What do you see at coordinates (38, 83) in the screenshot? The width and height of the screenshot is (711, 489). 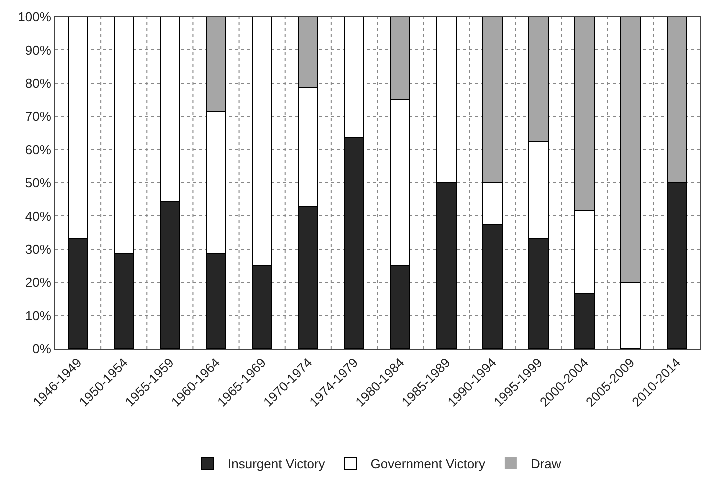 I see `y-tick-label: 80%` at bounding box center [38, 83].